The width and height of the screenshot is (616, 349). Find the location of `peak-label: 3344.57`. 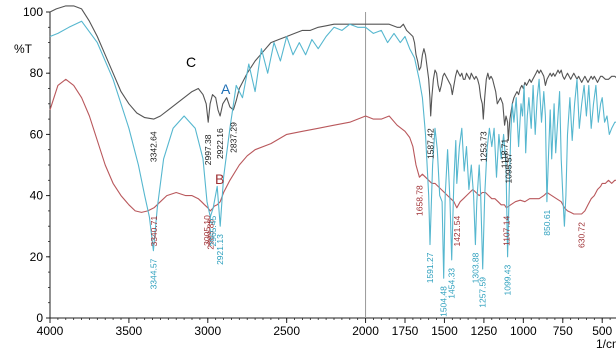

peak-label: 3344.57 is located at coordinates (153, 273).